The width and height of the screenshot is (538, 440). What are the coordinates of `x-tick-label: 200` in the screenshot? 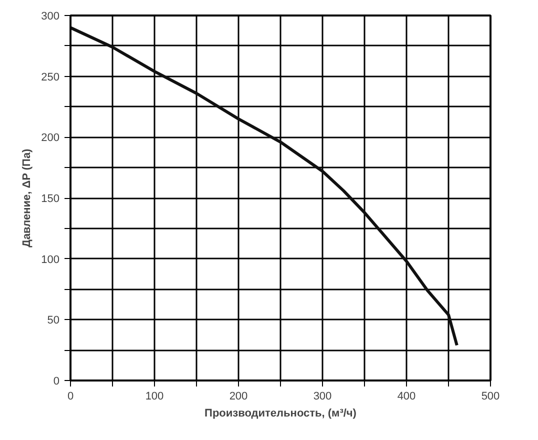 It's located at (238, 396).